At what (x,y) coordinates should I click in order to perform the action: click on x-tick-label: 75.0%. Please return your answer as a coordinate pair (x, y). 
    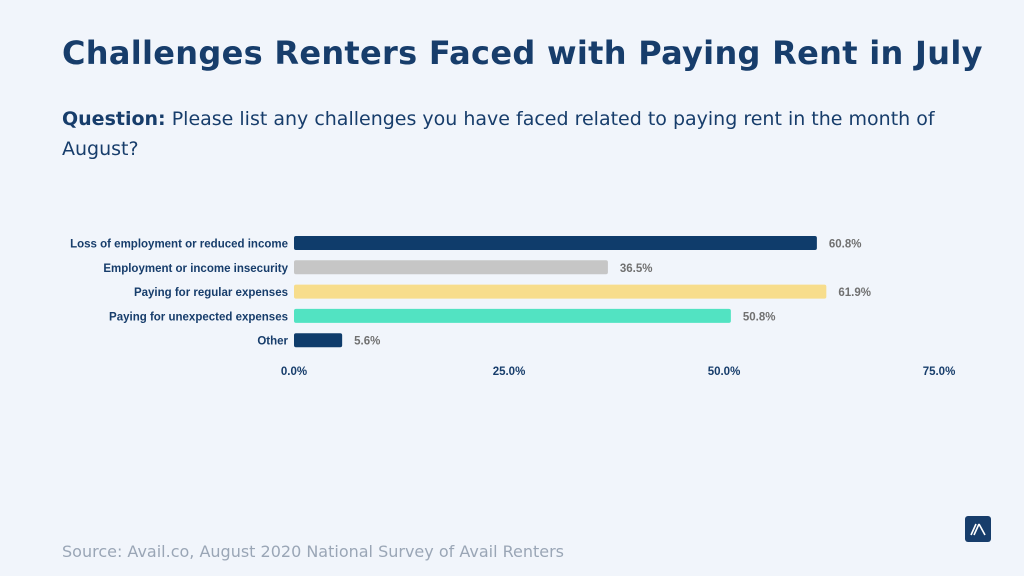
    Looking at the image, I should click on (939, 372).